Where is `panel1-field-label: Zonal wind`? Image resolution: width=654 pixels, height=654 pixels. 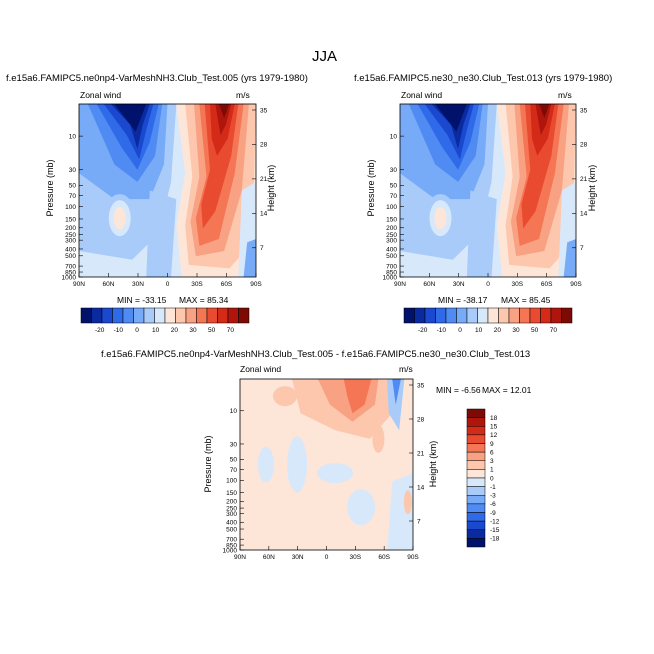 panel1-field-label: Zonal wind is located at coordinates (101, 95).